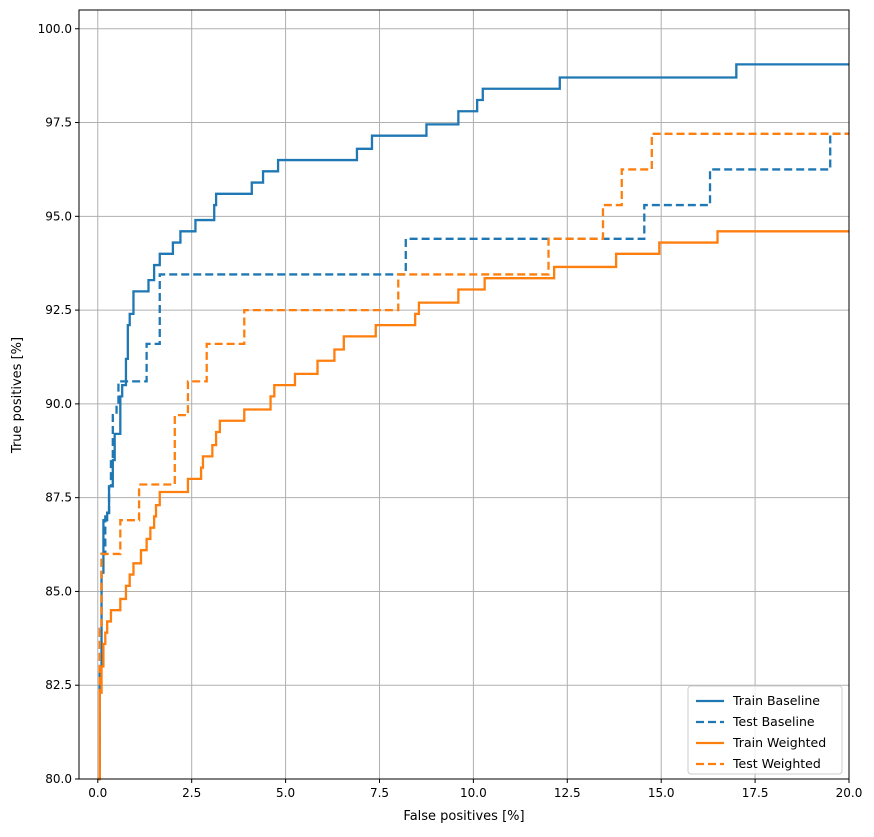 The width and height of the screenshot is (874, 837). Describe the element at coordinates (191, 793) in the screenshot. I see `x-tick-label: 2.5` at that location.